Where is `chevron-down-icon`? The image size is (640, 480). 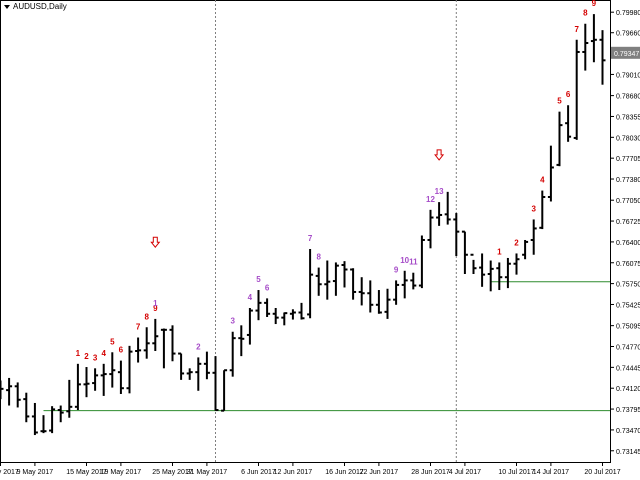
chevron-down-icon is located at coordinates (7, 6).